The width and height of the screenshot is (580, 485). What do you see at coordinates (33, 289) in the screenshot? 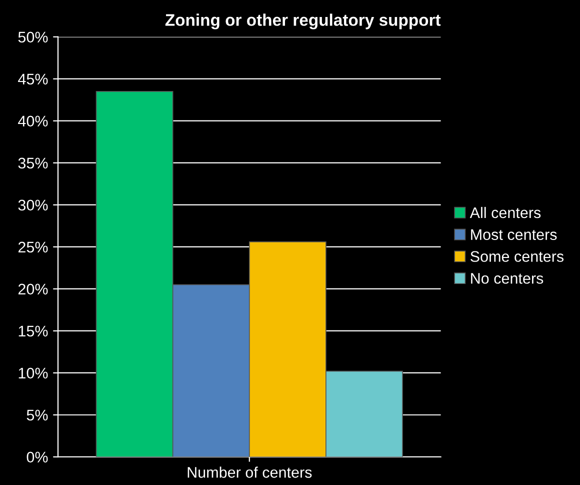
I see `y-tick-label: 20%` at bounding box center [33, 289].